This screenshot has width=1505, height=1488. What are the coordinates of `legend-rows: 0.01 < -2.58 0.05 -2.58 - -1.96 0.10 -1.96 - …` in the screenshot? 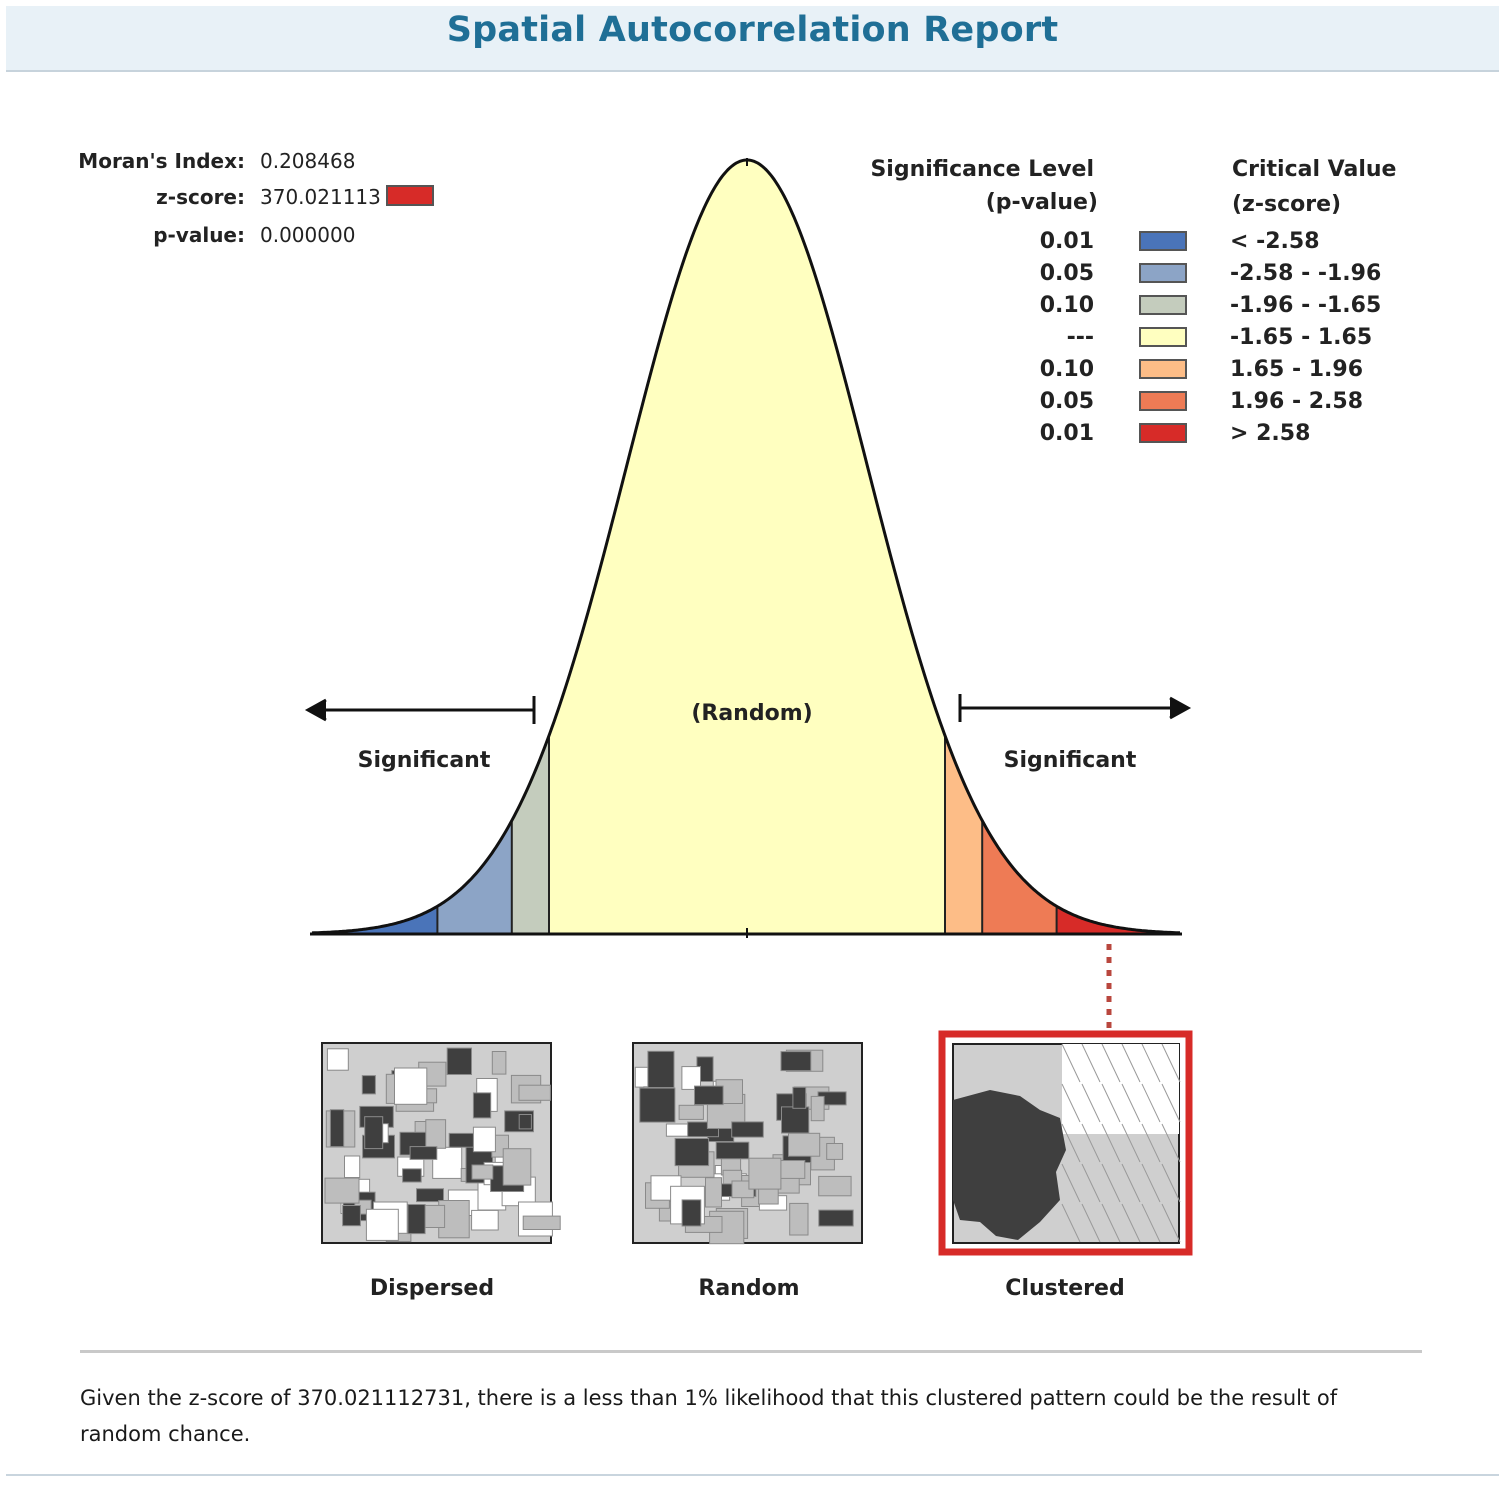 It's located at (1211, 337).